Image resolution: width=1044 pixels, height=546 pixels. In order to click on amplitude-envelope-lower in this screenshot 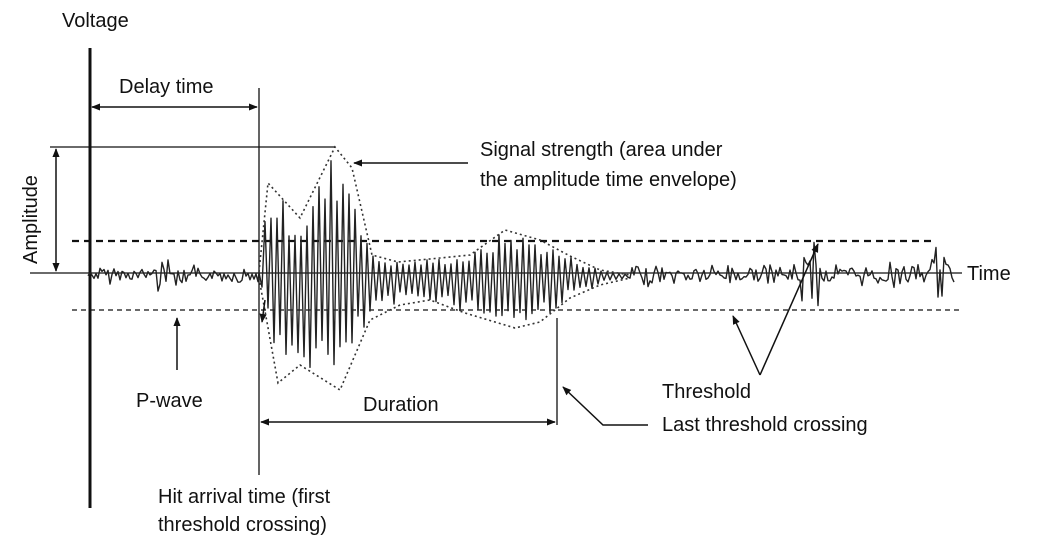, I will do `click(444, 334)`.